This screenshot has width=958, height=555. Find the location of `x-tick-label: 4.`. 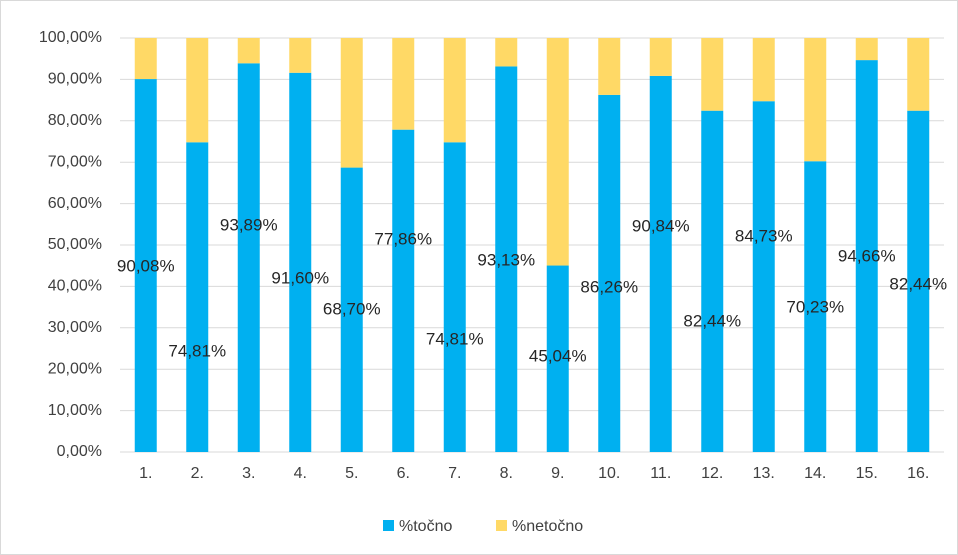

x-tick-label: 4. is located at coordinates (300, 473).